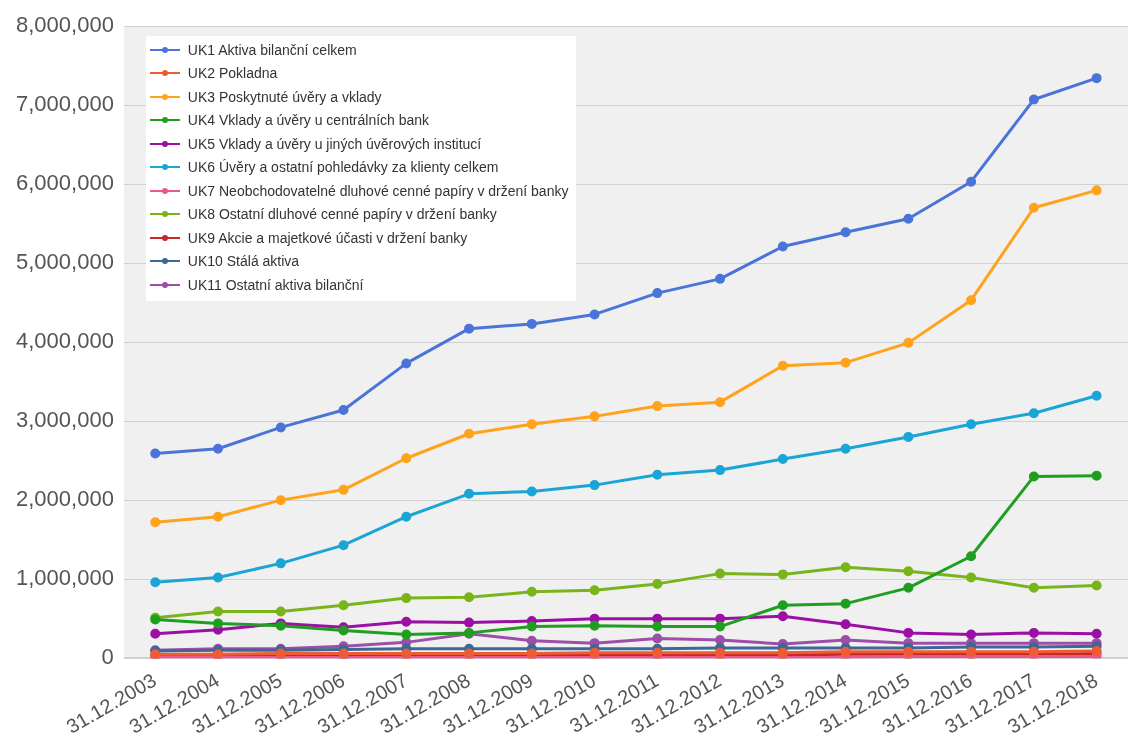  What do you see at coordinates (342, 214) in the screenshot?
I see `legend-label: UK8 Ostatní dluhové cenné papíry v držení banky` at bounding box center [342, 214].